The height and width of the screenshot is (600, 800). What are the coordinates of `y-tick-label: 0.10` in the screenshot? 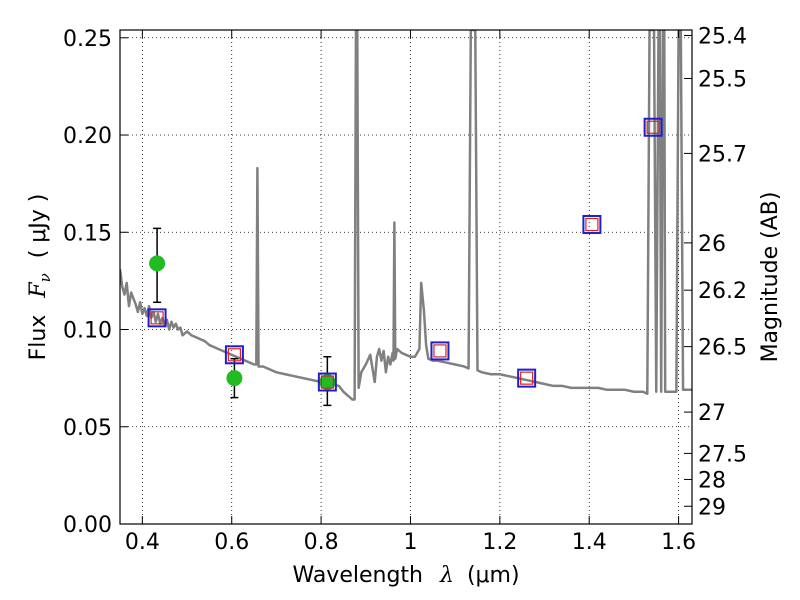 It's located at (87, 331).